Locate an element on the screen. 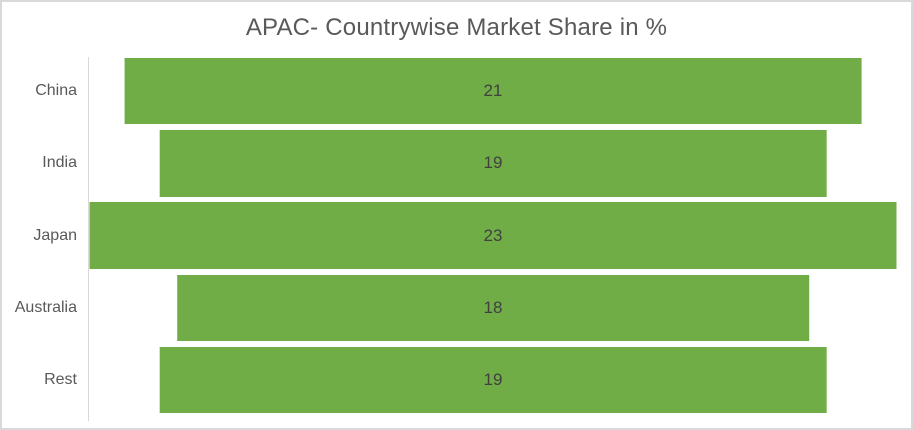 The height and width of the screenshot is (430, 913). category-label: Australia is located at coordinates (45, 307).